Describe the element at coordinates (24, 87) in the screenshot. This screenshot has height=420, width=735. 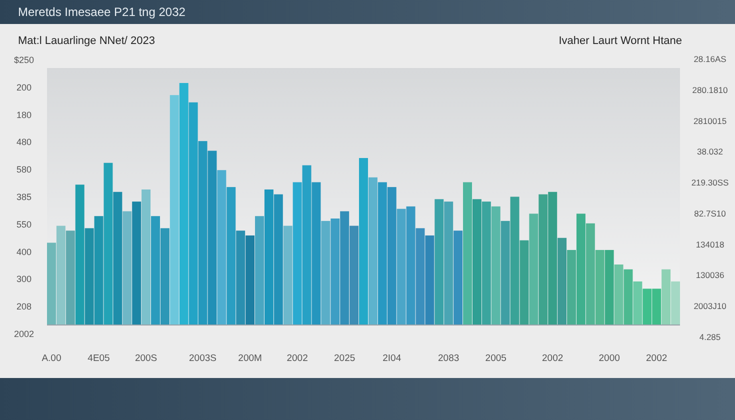
I see `text: 200` at that location.